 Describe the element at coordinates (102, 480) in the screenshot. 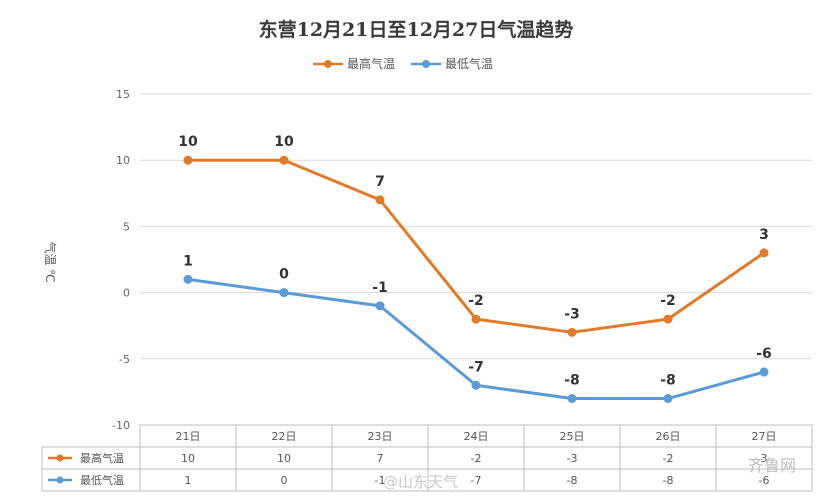

I see `table-row-label: 最低气温` at that location.